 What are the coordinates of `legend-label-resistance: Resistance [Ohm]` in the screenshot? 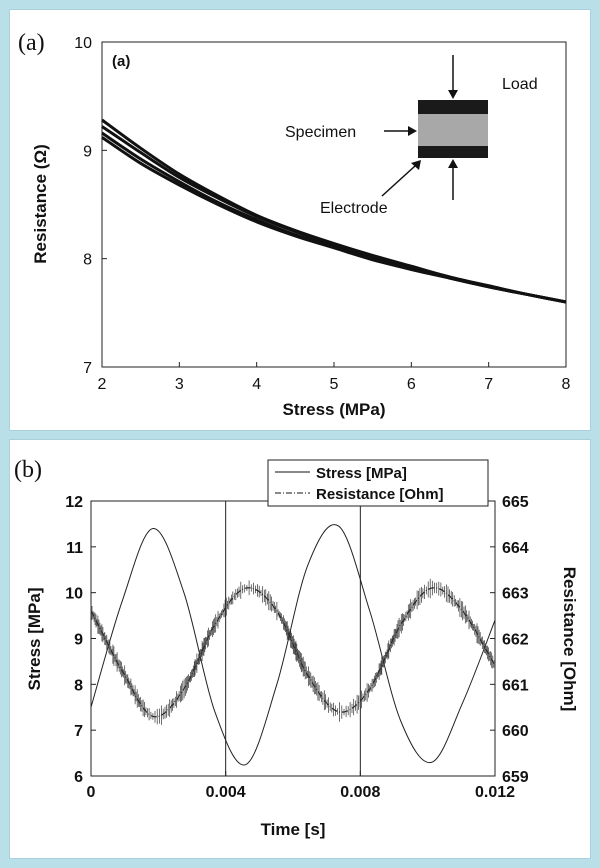 It's located at (380, 494).